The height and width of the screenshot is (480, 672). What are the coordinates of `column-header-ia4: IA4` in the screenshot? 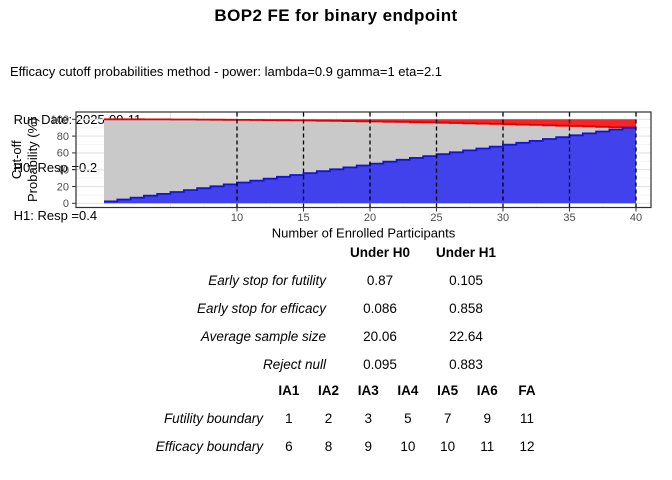 It's located at (408, 390).